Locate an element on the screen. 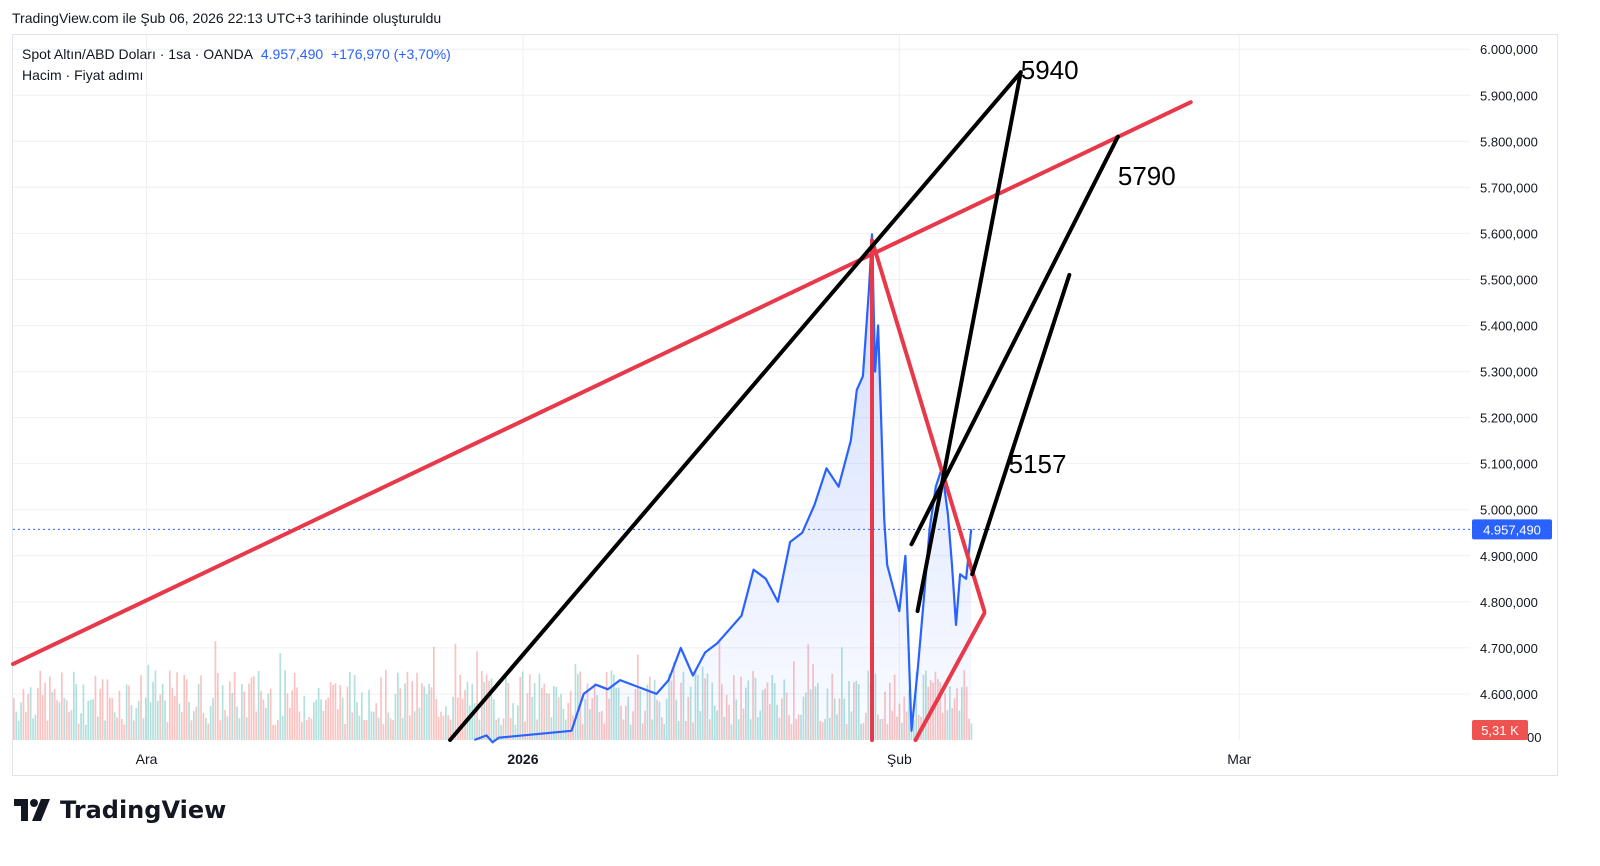 The image size is (1600, 866). y-tick-label: 5.100,000 is located at coordinates (1509, 464).